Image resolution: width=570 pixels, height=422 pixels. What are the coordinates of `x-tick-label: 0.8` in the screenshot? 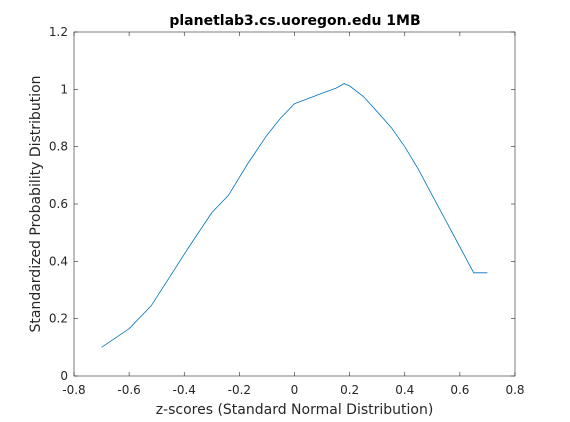 It's located at (514, 390).